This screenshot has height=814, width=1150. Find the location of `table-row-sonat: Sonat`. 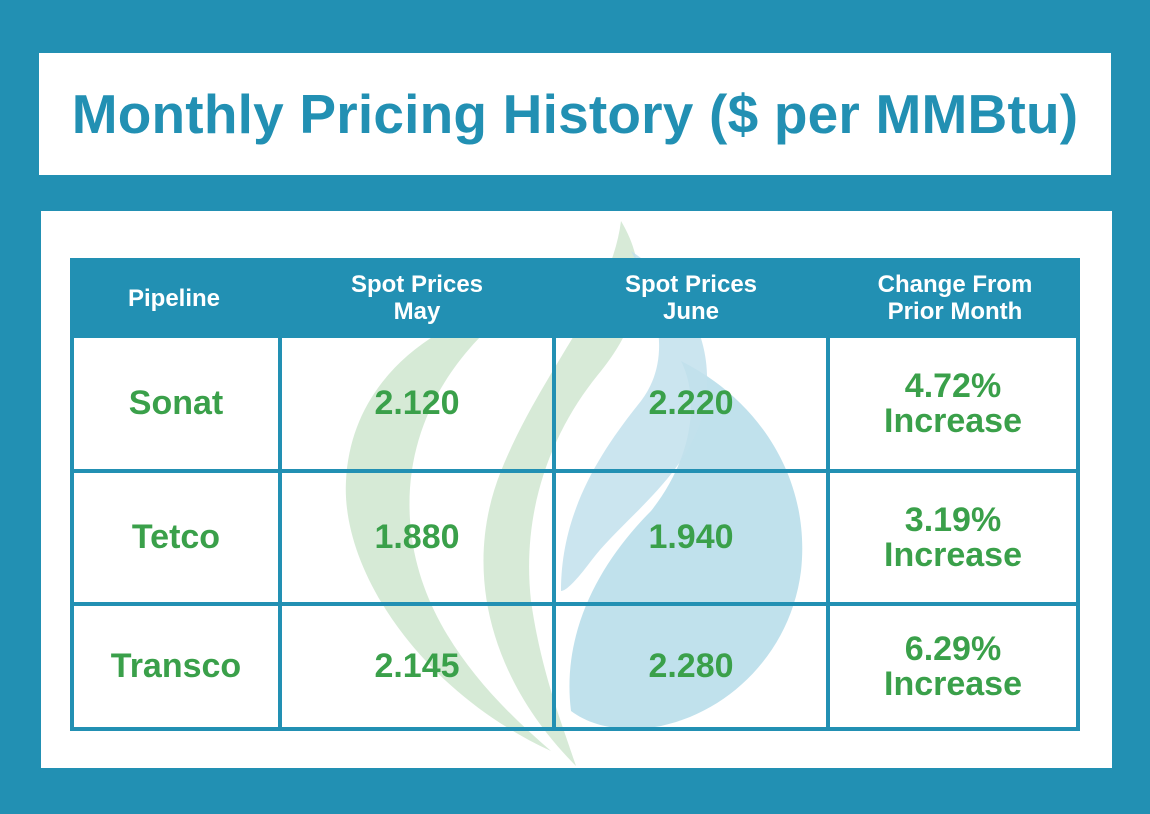

table-row-sonat: Sonat is located at coordinates (176, 403).